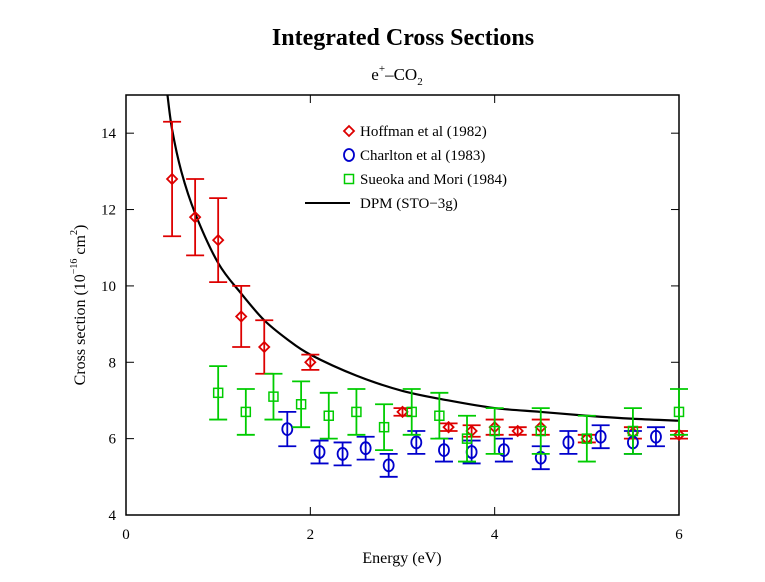 This screenshot has width=765, height=582. What do you see at coordinates (433, 180) in the screenshot?
I see `legend-label: Sueoka and Mori (1984)` at bounding box center [433, 180].